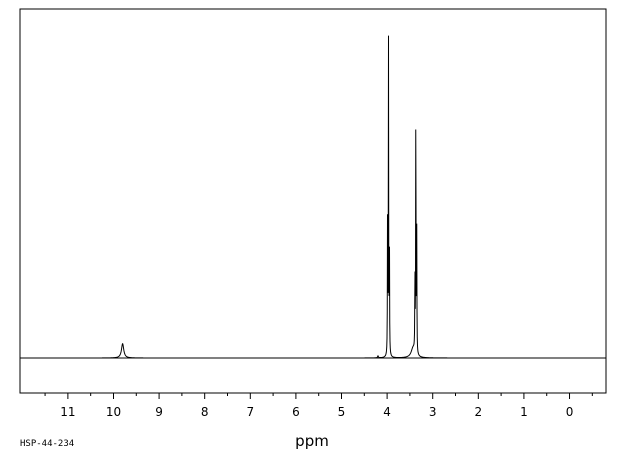 This screenshot has height=455, width=620. What do you see at coordinates (387, 412) in the screenshot?
I see `tick-label: 4` at bounding box center [387, 412].